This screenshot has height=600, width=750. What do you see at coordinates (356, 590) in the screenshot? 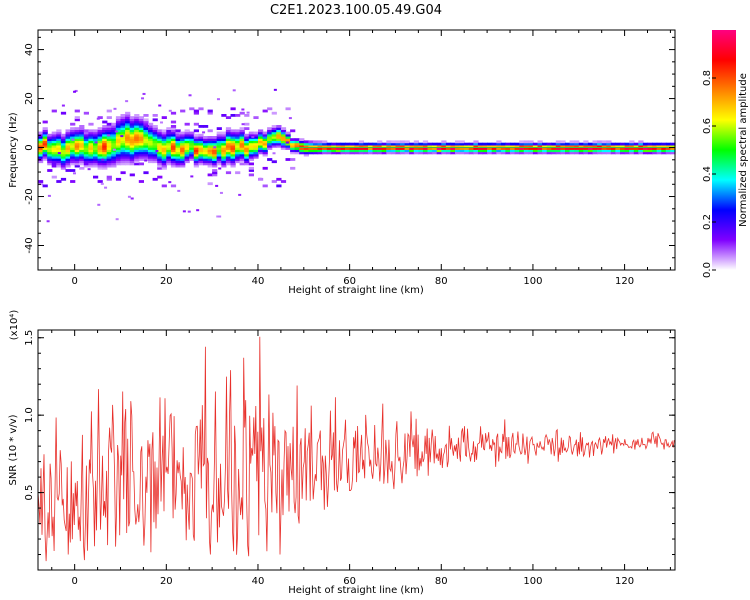
I see `snr-x-label: Height of straight line (km)` at bounding box center [356, 590].